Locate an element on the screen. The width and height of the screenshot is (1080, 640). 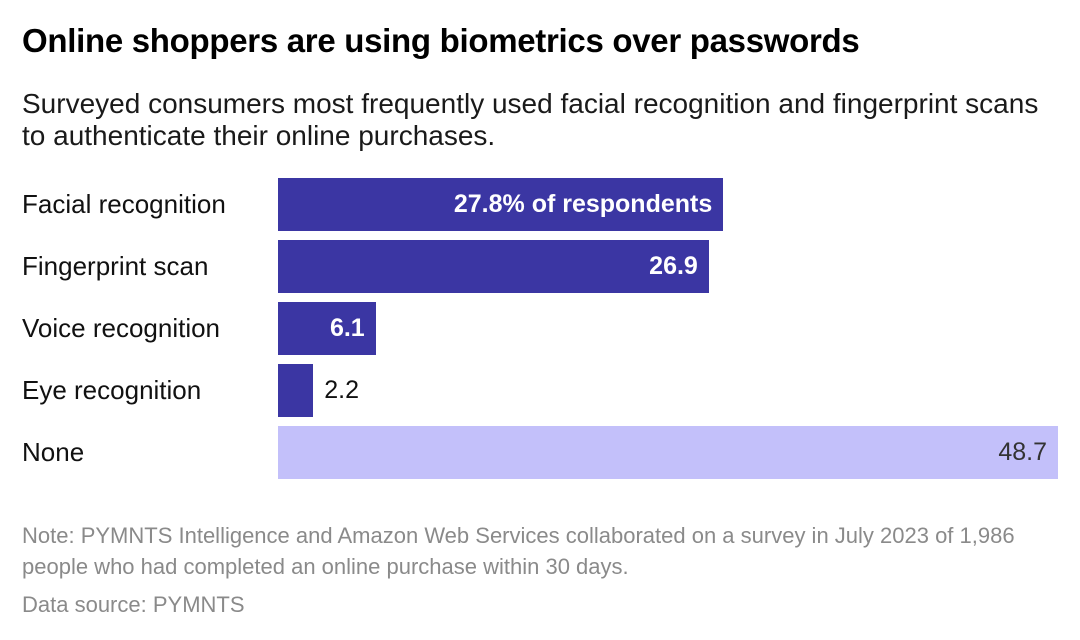
category-label: Facial recognition is located at coordinates (124, 204).